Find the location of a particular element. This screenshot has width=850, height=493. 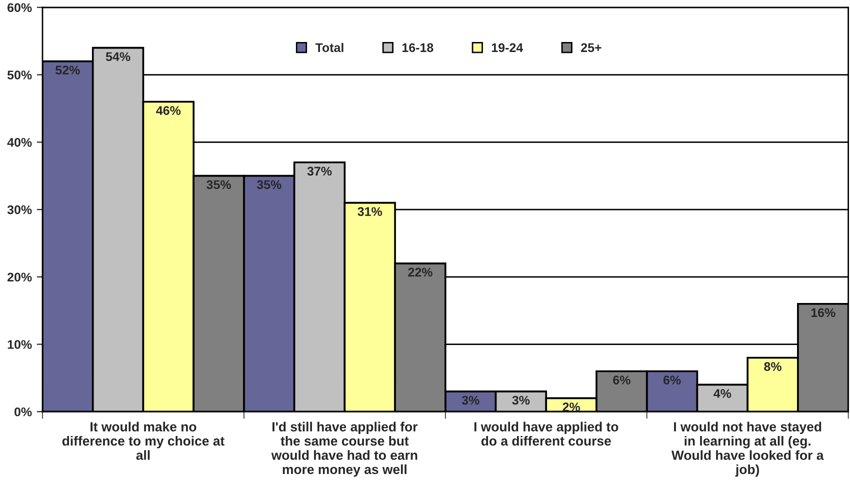

x-tick-label: It would make no difference to my choice at all is located at coordinates (143, 441).